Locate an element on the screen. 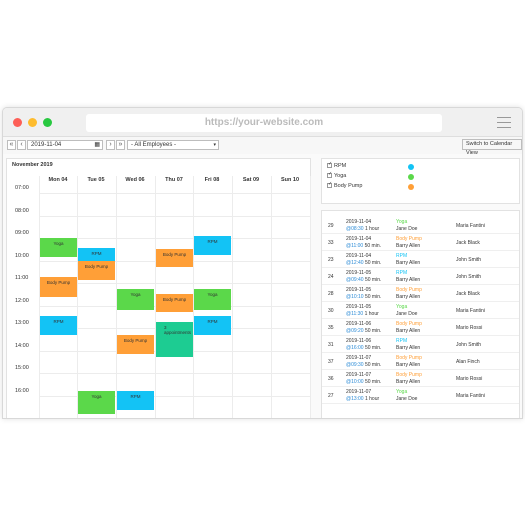 The image size is (525, 525). calendar-icon: ▦ is located at coordinates (97, 145).